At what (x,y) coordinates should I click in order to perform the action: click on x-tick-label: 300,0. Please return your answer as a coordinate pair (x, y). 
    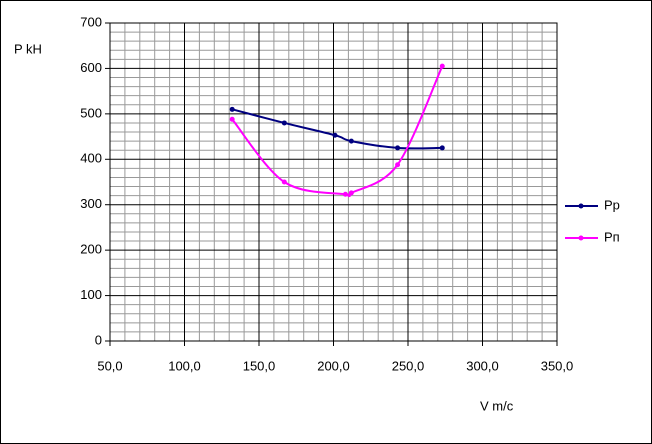
    Looking at the image, I should click on (482, 365).